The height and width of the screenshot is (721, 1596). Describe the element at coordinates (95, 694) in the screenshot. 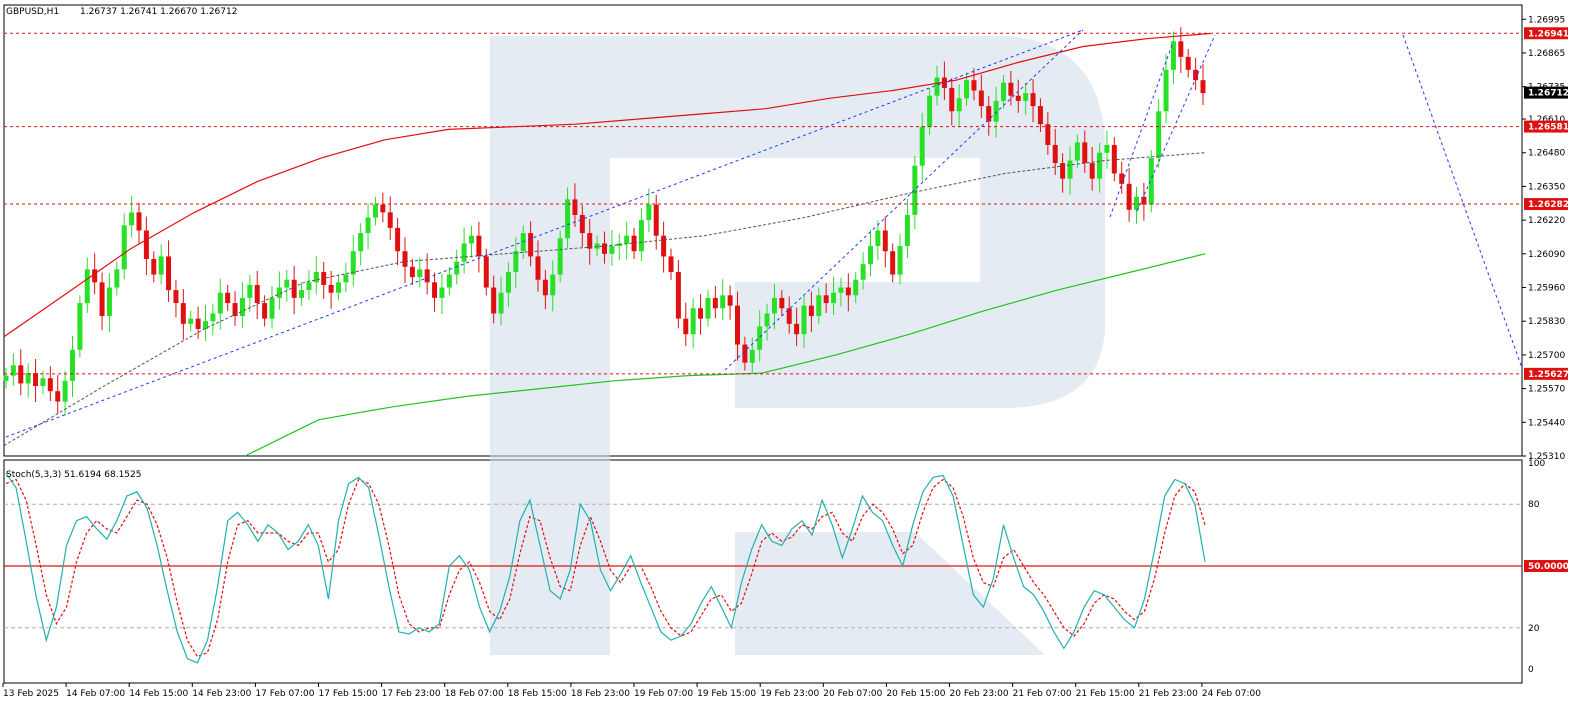

I see `x-tick-label: 14 Feb 07:00` at that location.